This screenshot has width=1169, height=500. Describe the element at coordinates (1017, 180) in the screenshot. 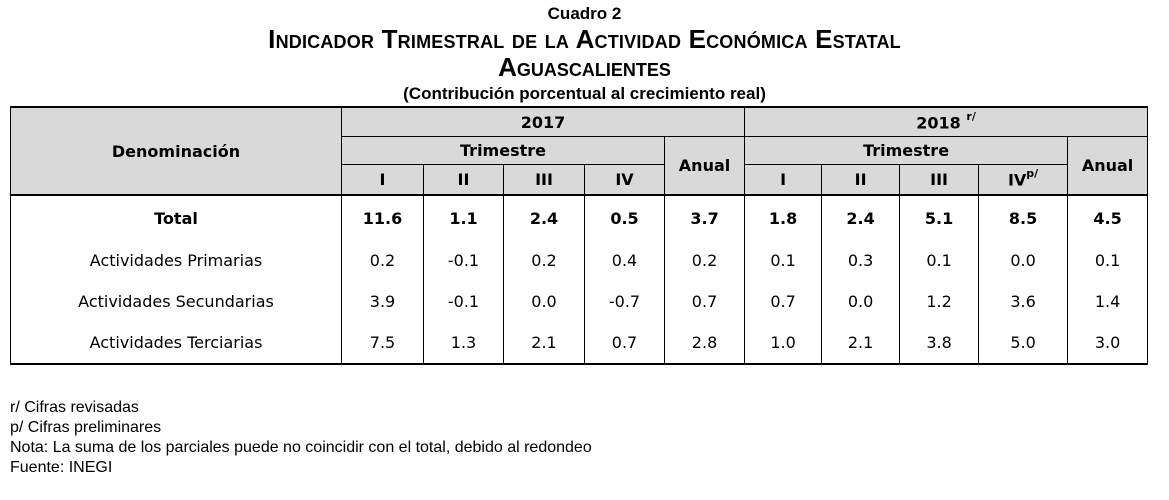

I see `quarter-iv-label: IV` at that location.